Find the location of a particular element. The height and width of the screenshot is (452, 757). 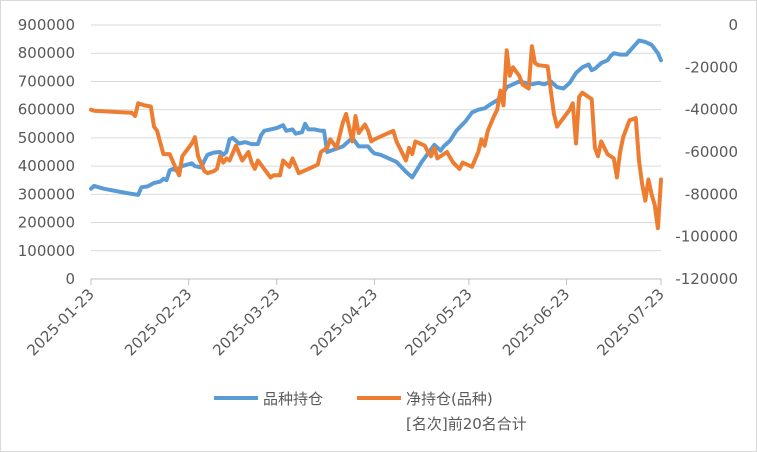

right-axis-tick-label: -100000 is located at coordinates (706, 237).